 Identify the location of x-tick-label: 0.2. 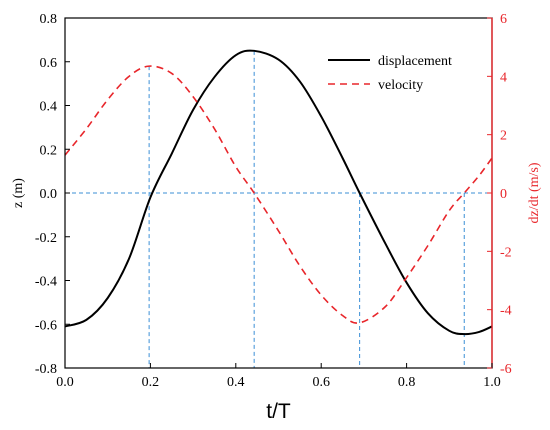
(151, 382).